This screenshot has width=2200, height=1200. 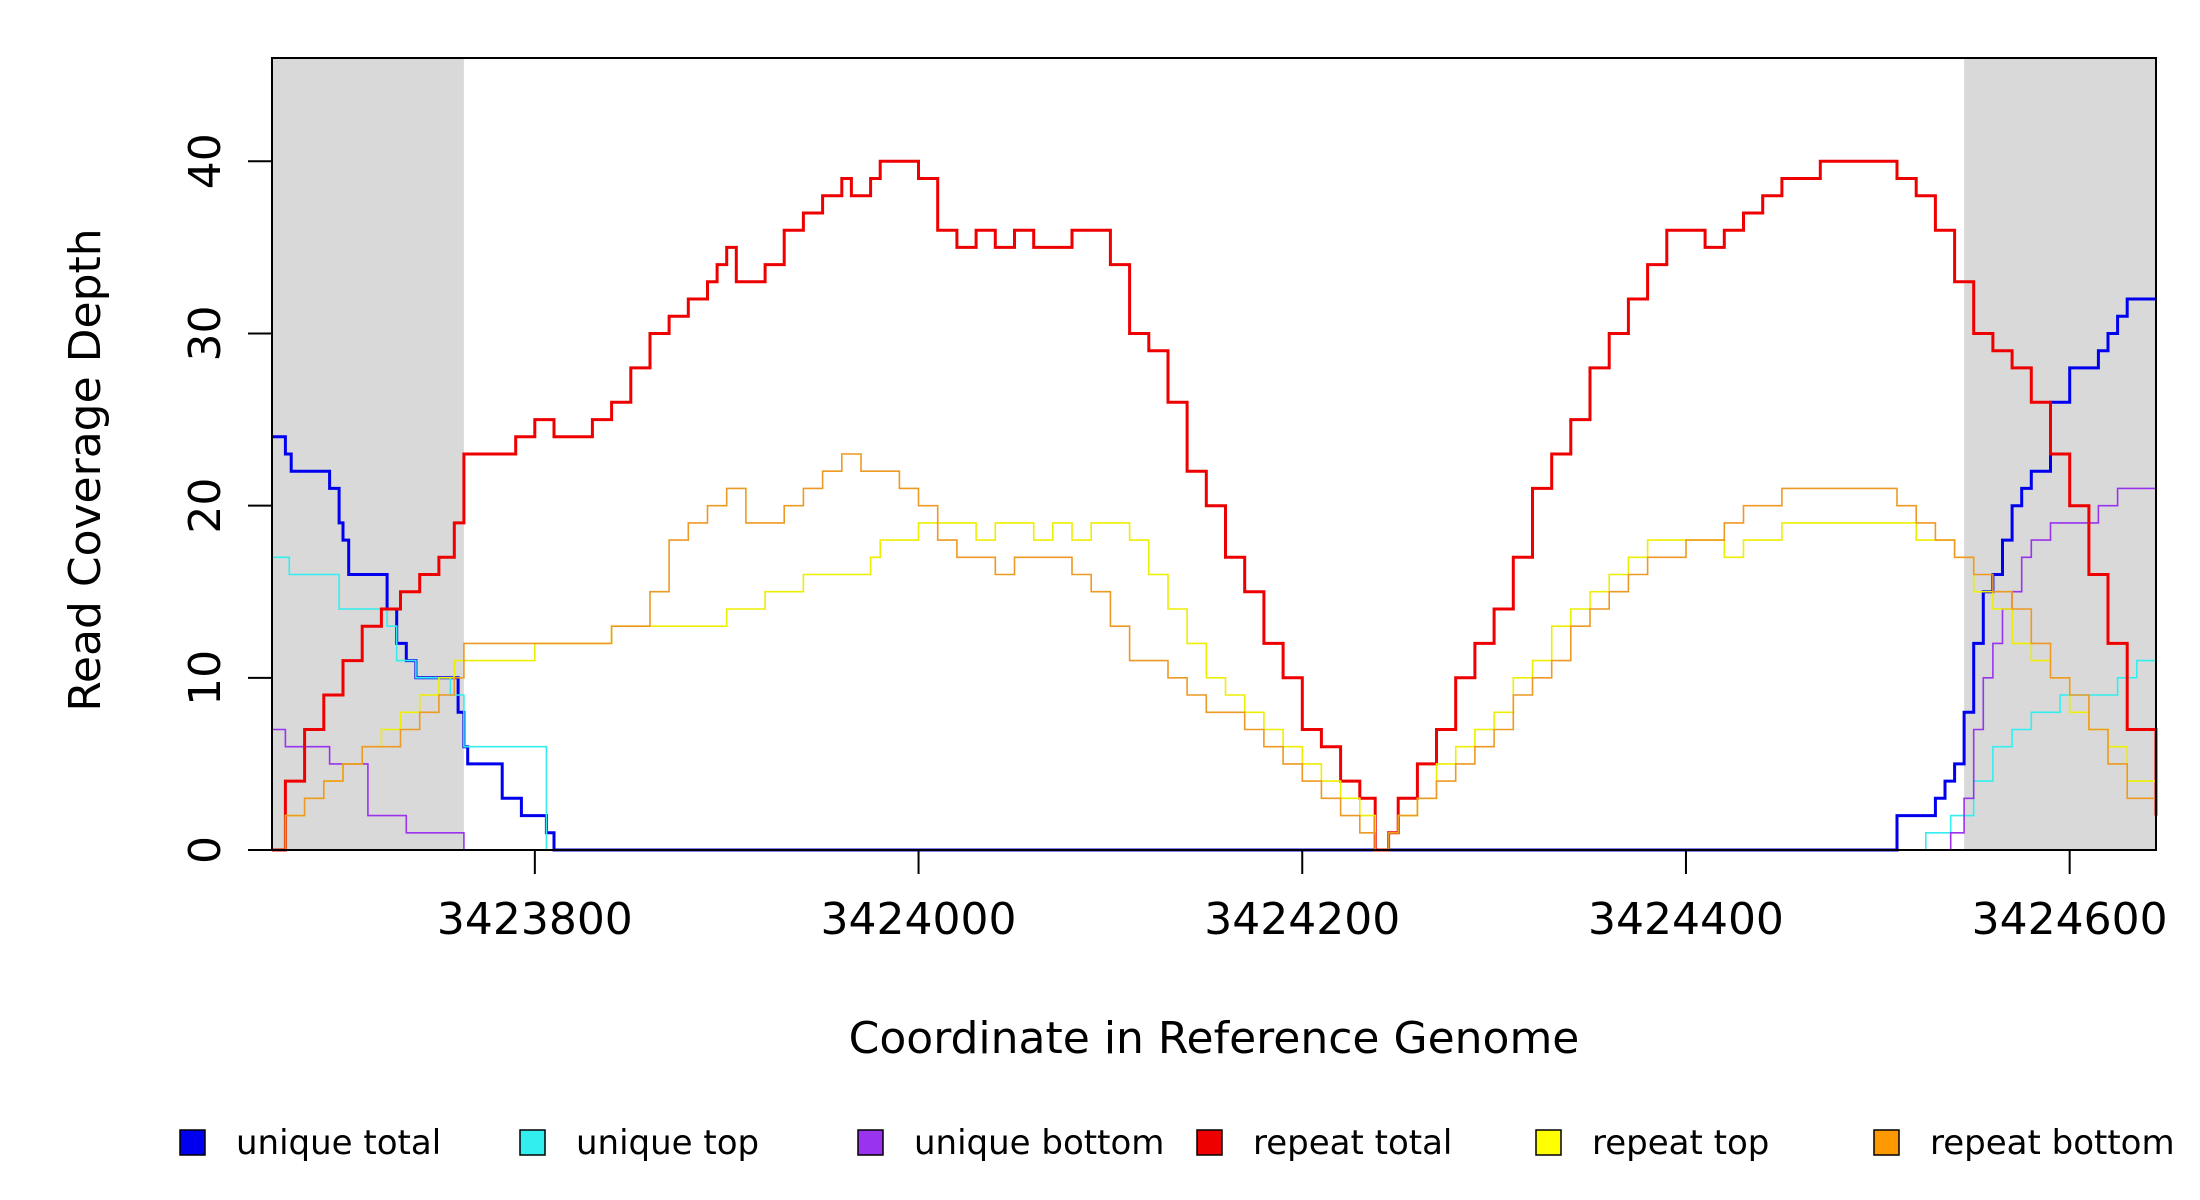 What do you see at coordinates (1886, 1142) in the screenshot?
I see `legend-swatch-repeat-bottom` at bounding box center [1886, 1142].